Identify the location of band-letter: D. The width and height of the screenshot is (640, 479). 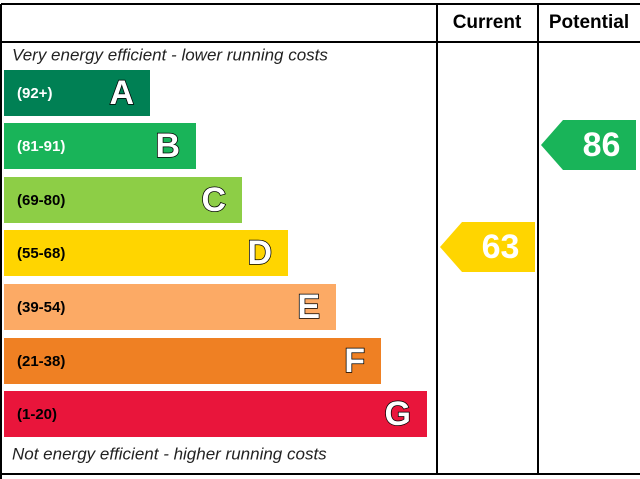
(259, 253).